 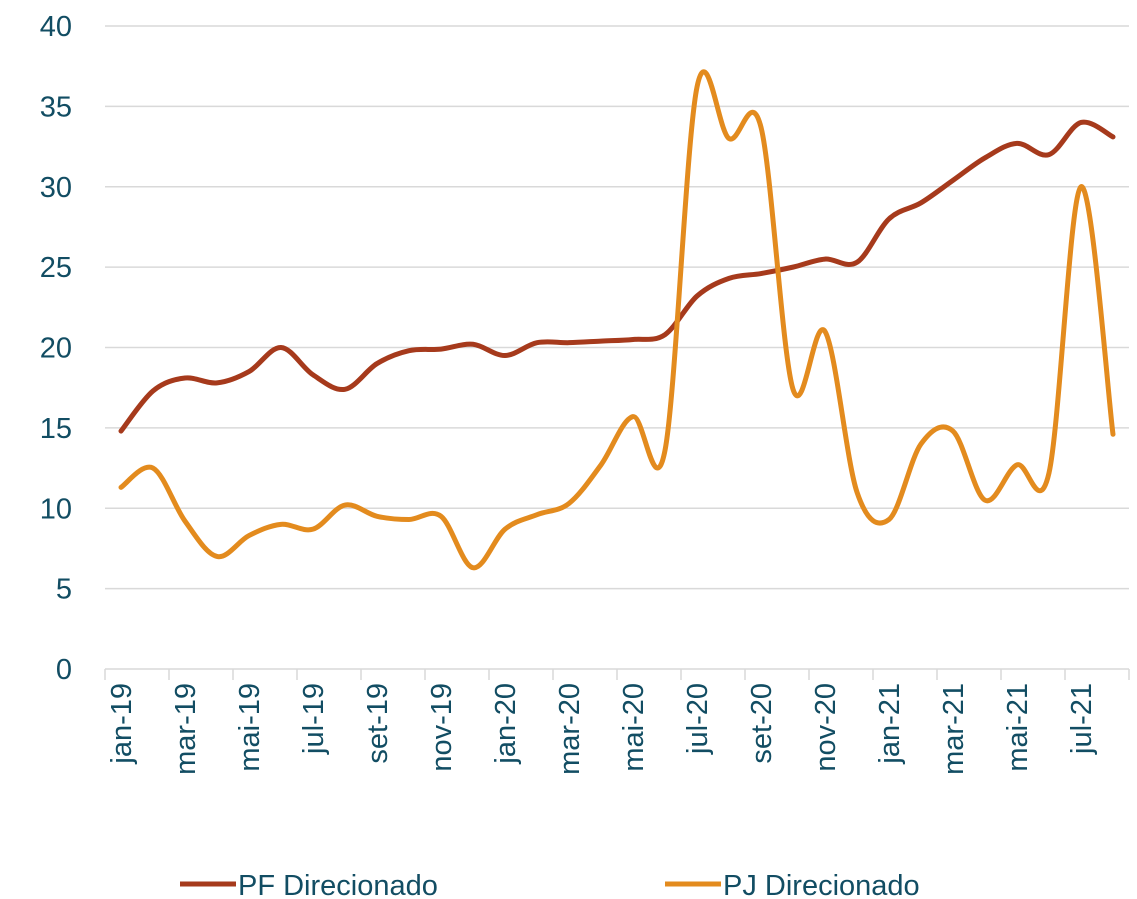 I want to click on x-tick-label: jan-19, so click(x=122, y=724).